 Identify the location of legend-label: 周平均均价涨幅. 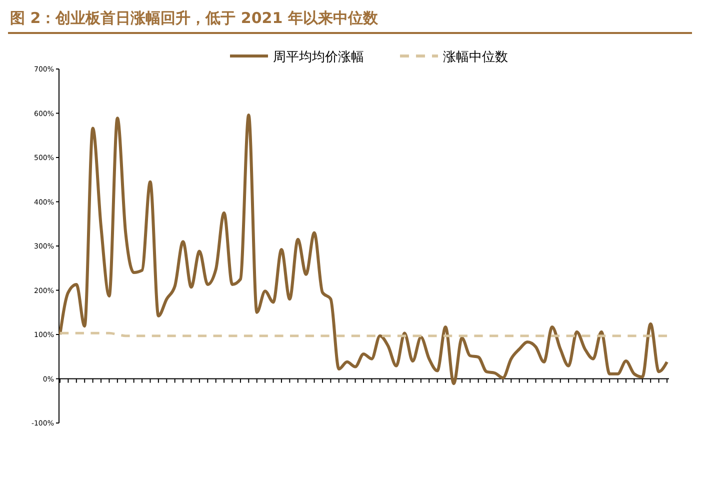
(318, 57).